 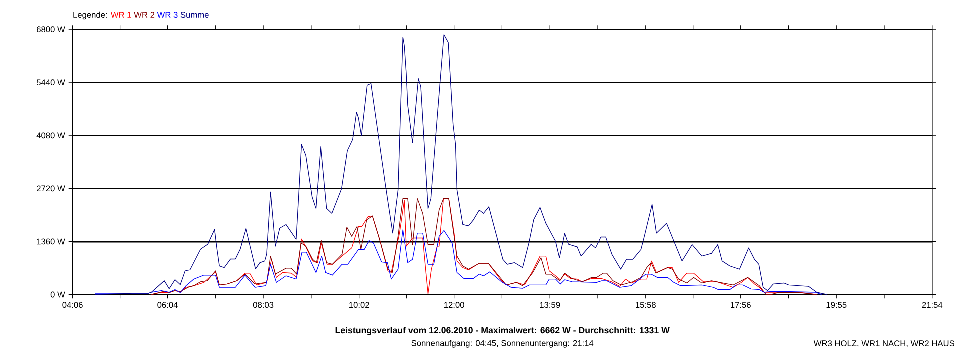 What do you see at coordinates (360, 305) in the screenshot?
I see `x-tick-label: 10:02` at bounding box center [360, 305].